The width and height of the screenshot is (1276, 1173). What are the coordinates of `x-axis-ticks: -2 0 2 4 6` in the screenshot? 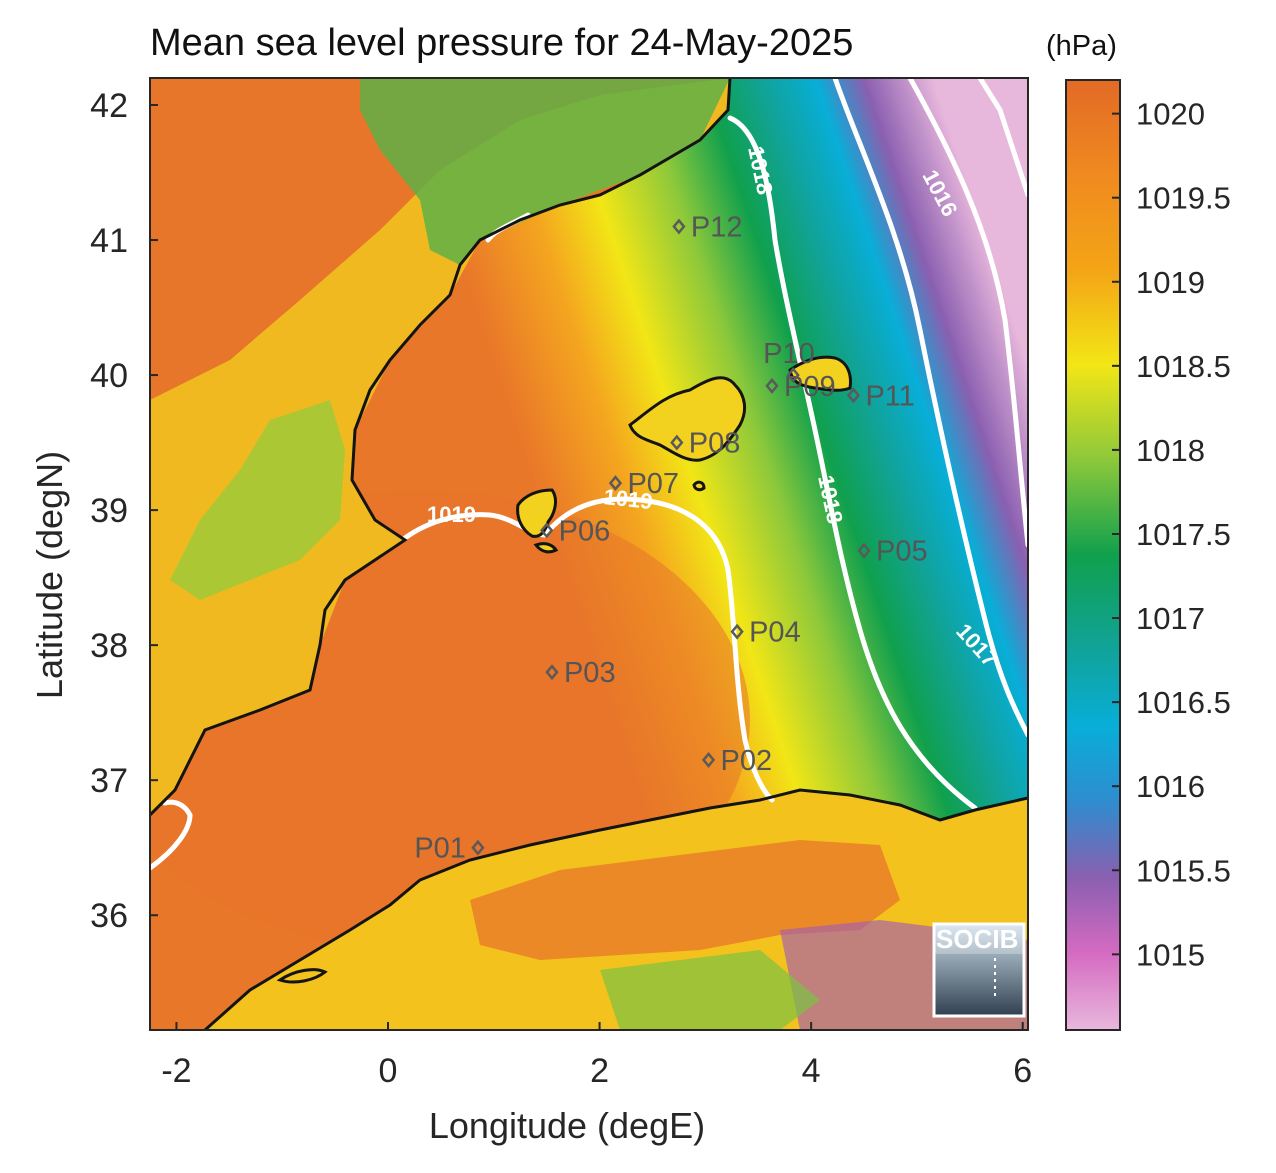 It's located at (596, 1056).